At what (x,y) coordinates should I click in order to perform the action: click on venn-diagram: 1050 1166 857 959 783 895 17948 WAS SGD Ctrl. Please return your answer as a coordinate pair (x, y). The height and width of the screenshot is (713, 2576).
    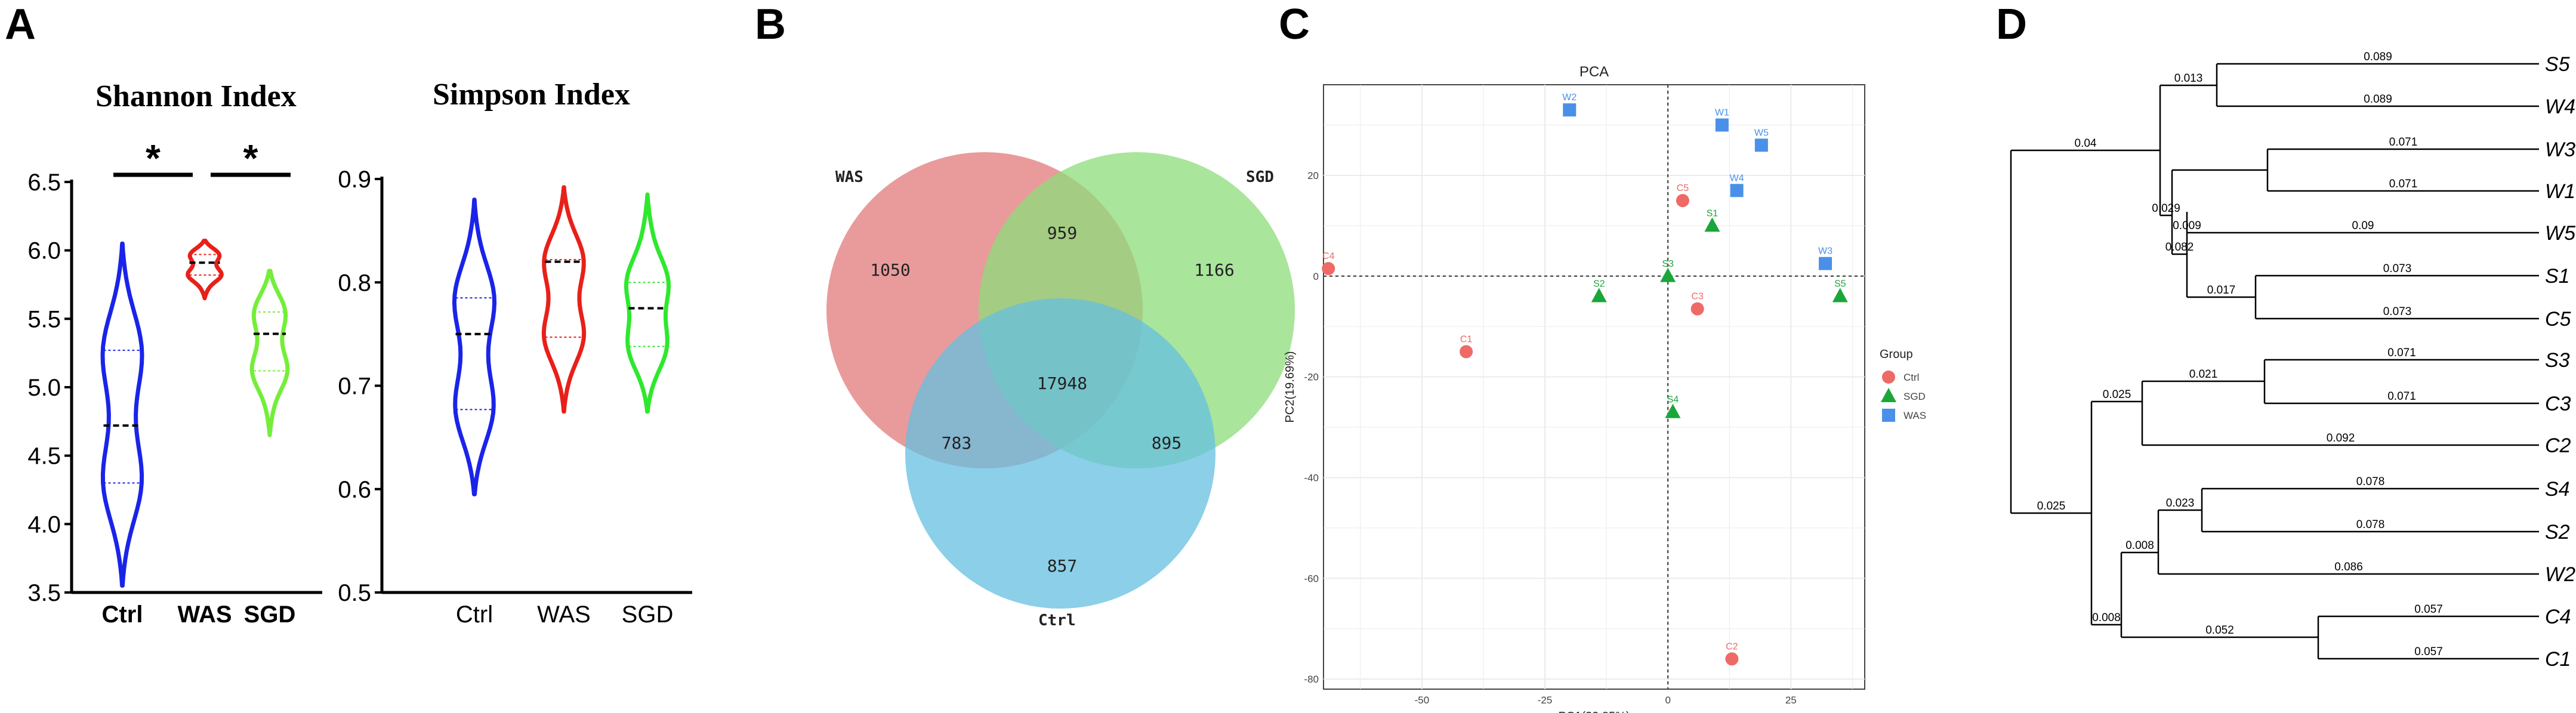
    Looking at the image, I should click on (1060, 390).